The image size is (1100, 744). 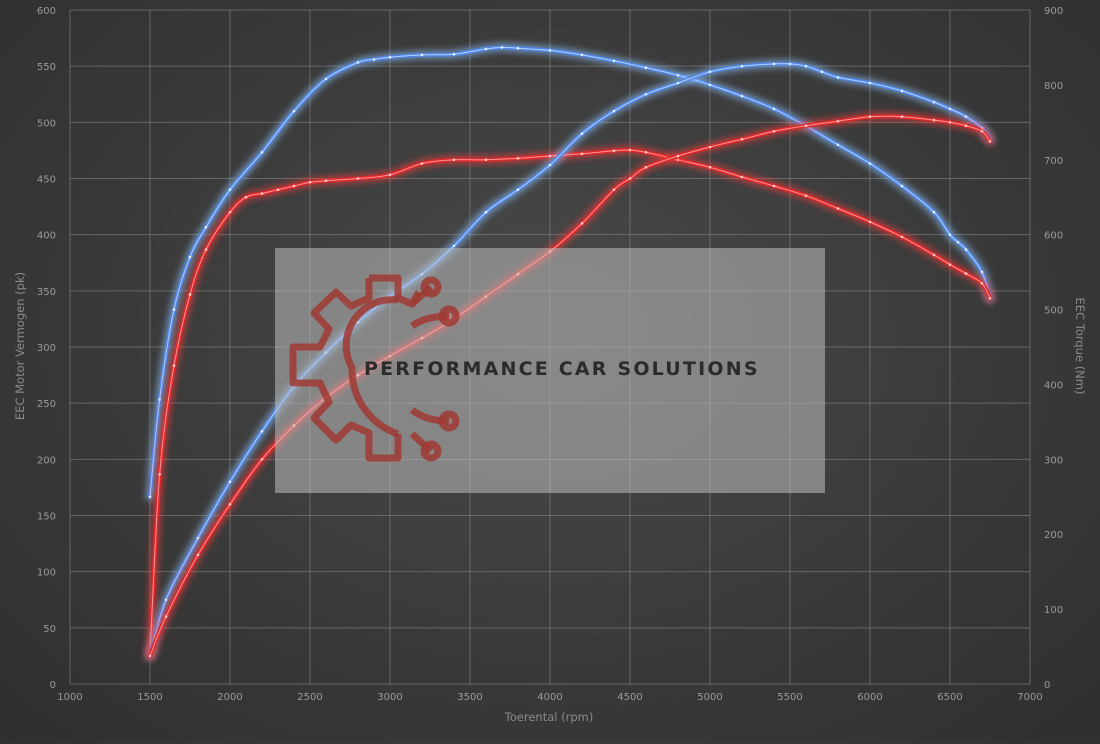 I want to click on x-tick-label: 5000, so click(x=709, y=697).